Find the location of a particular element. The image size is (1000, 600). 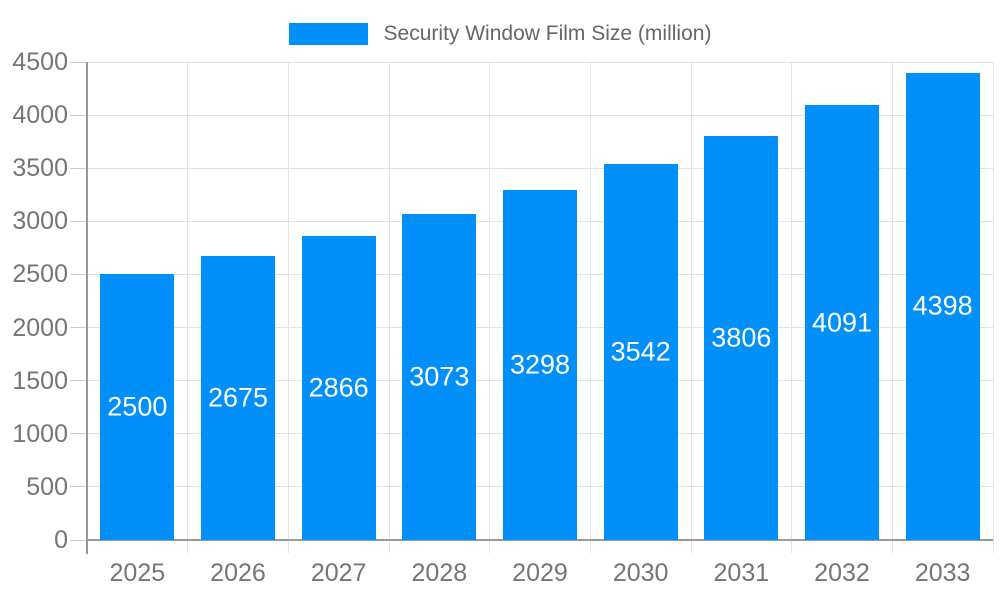

bar-value-label: 3542 is located at coordinates (640, 351).